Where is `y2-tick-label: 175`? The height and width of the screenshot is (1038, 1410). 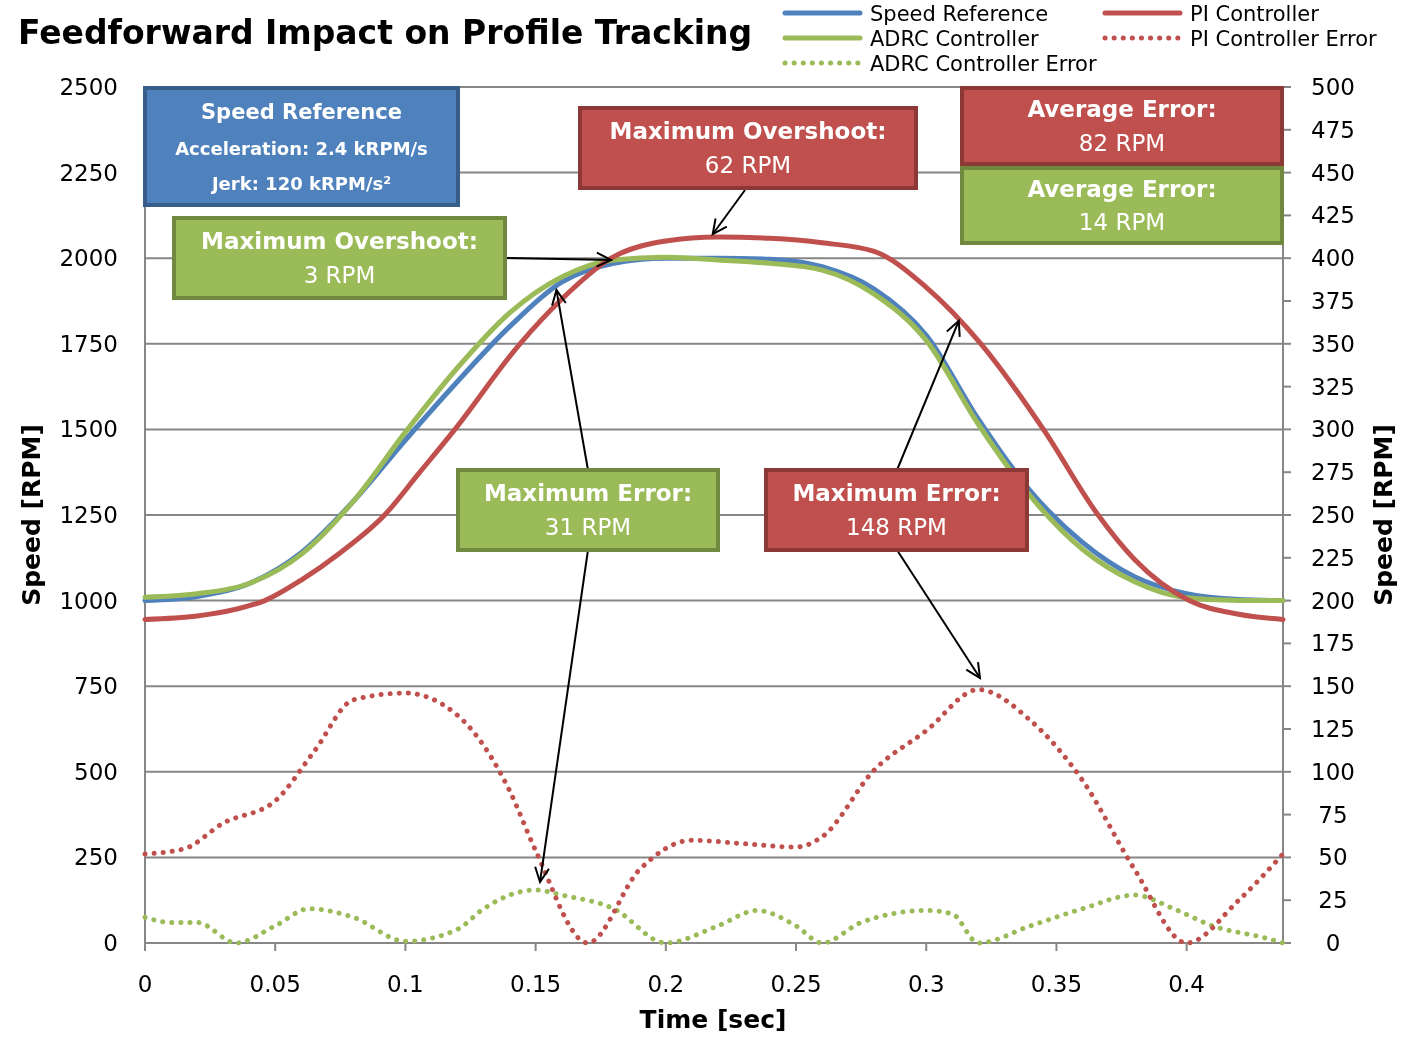 y2-tick-label: 175 is located at coordinates (1333, 643).